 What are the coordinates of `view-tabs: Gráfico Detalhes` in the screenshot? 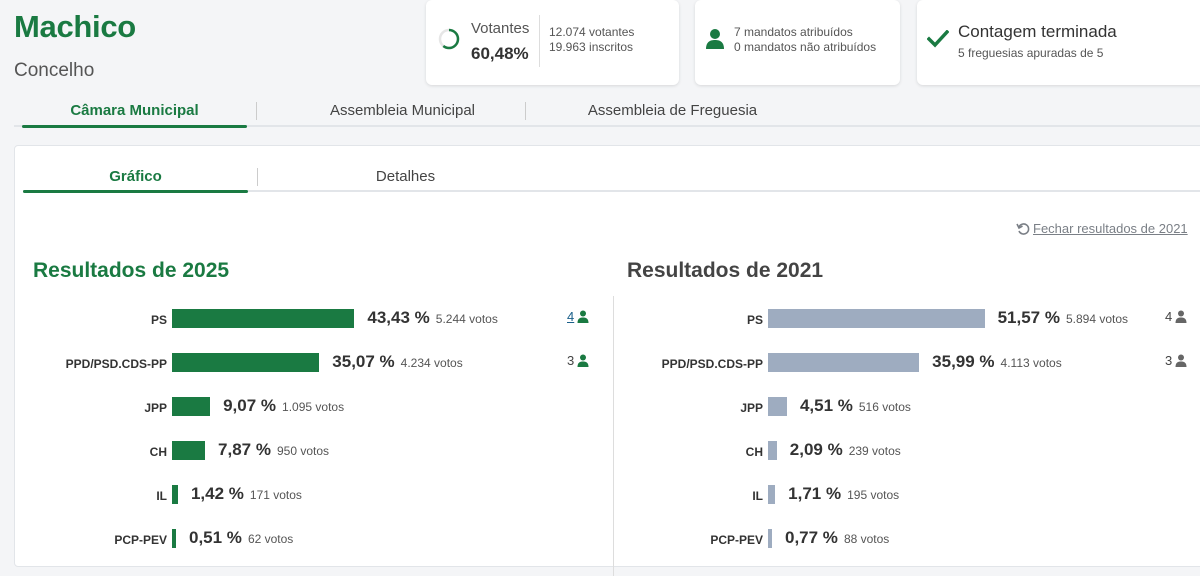 It's located at (607, 171).